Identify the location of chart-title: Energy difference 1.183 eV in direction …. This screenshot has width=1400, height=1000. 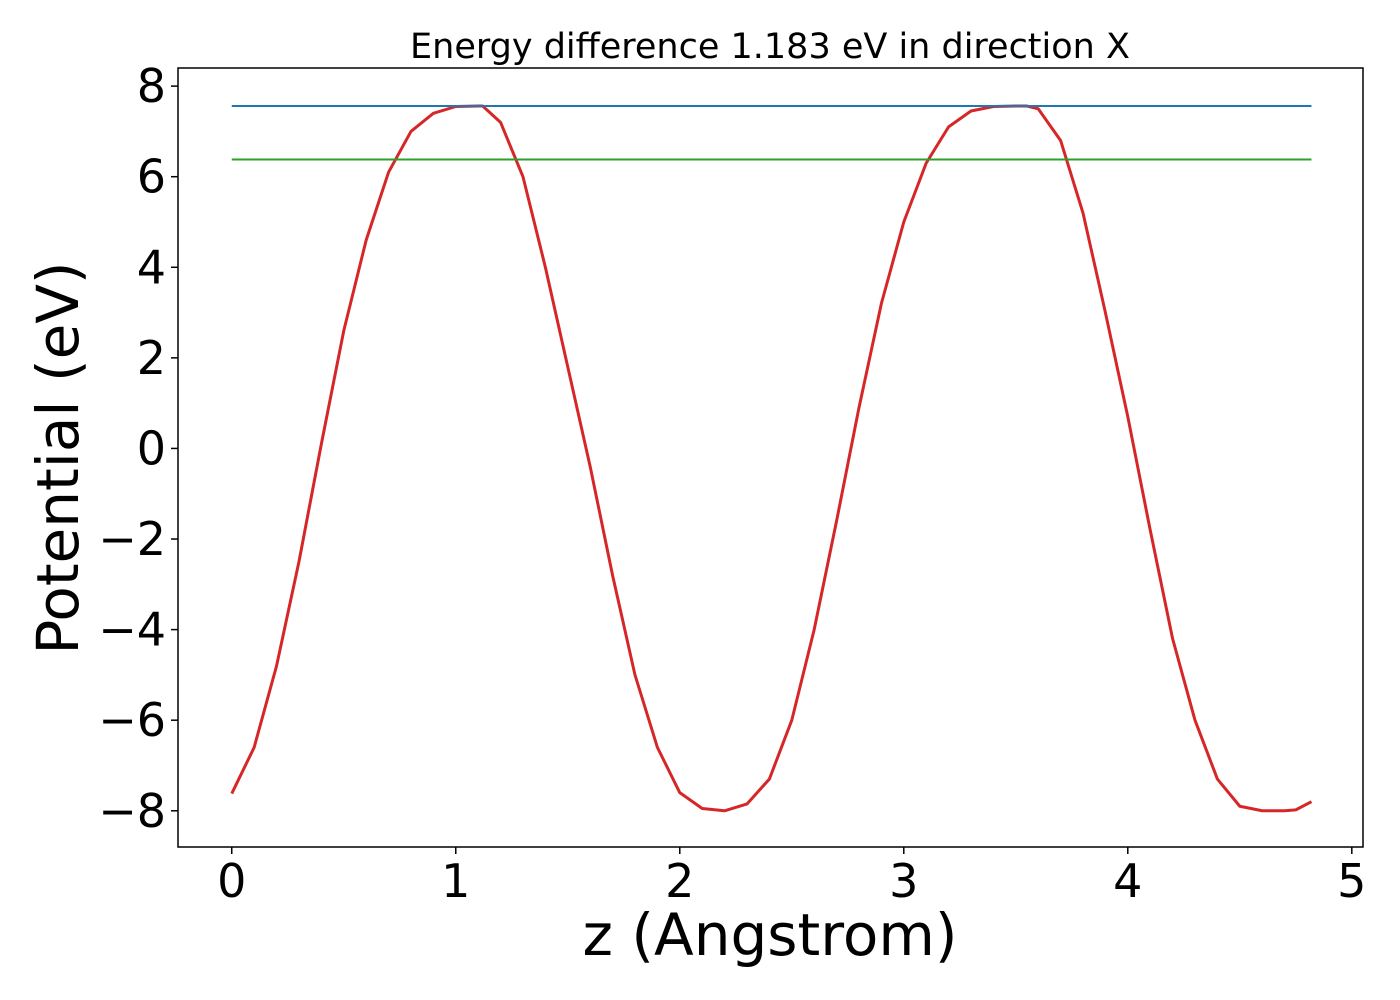
(770, 47).